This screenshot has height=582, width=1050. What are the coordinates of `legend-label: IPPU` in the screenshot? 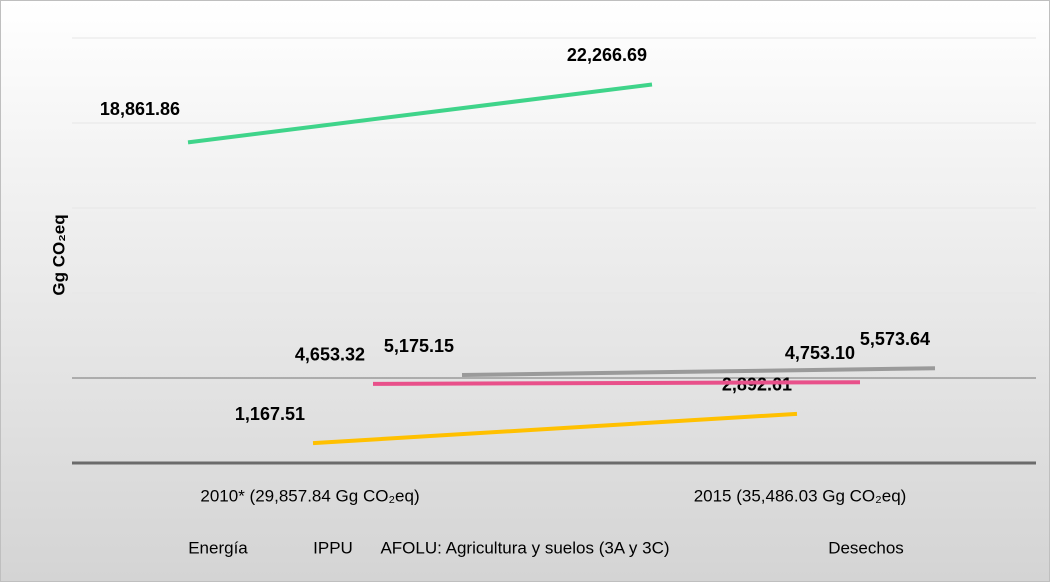 It's located at (333, 547).